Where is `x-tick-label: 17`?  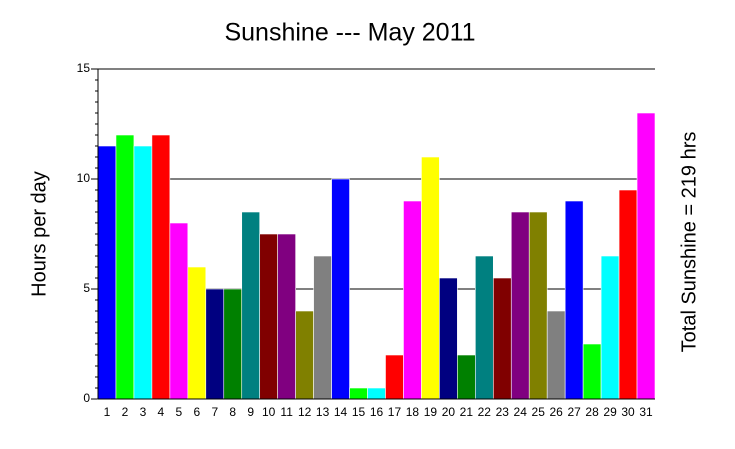 x-tick-label: 17 is located at coordinates (395, 412).